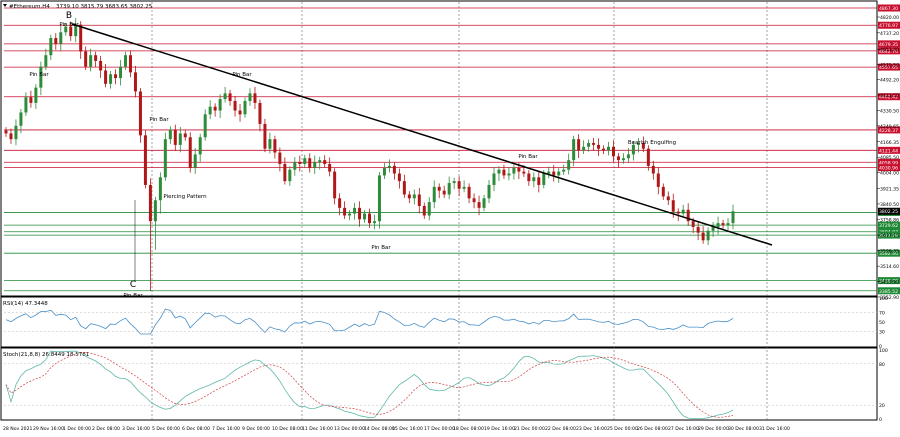  Describe the element at coordinates (889, 81) in the screenshot. I see `price-tick-label: 4492.20` at that location.